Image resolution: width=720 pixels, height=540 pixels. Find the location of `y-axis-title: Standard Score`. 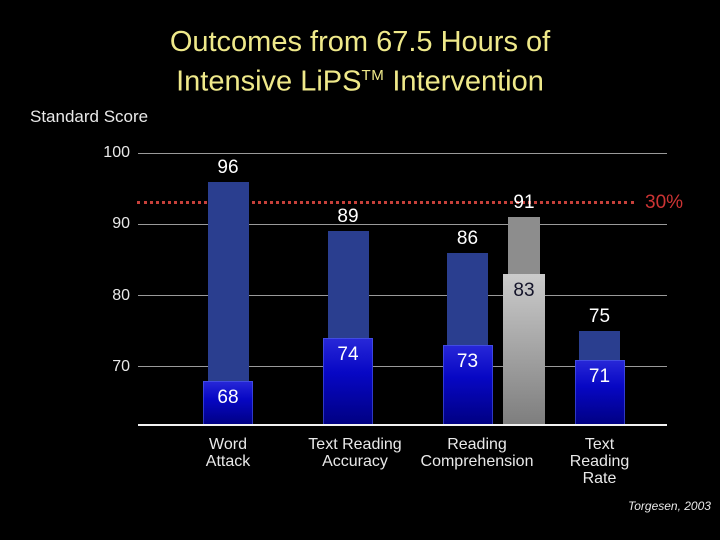

y-axis-title: Standard Score is located at coordinates (89, 116).